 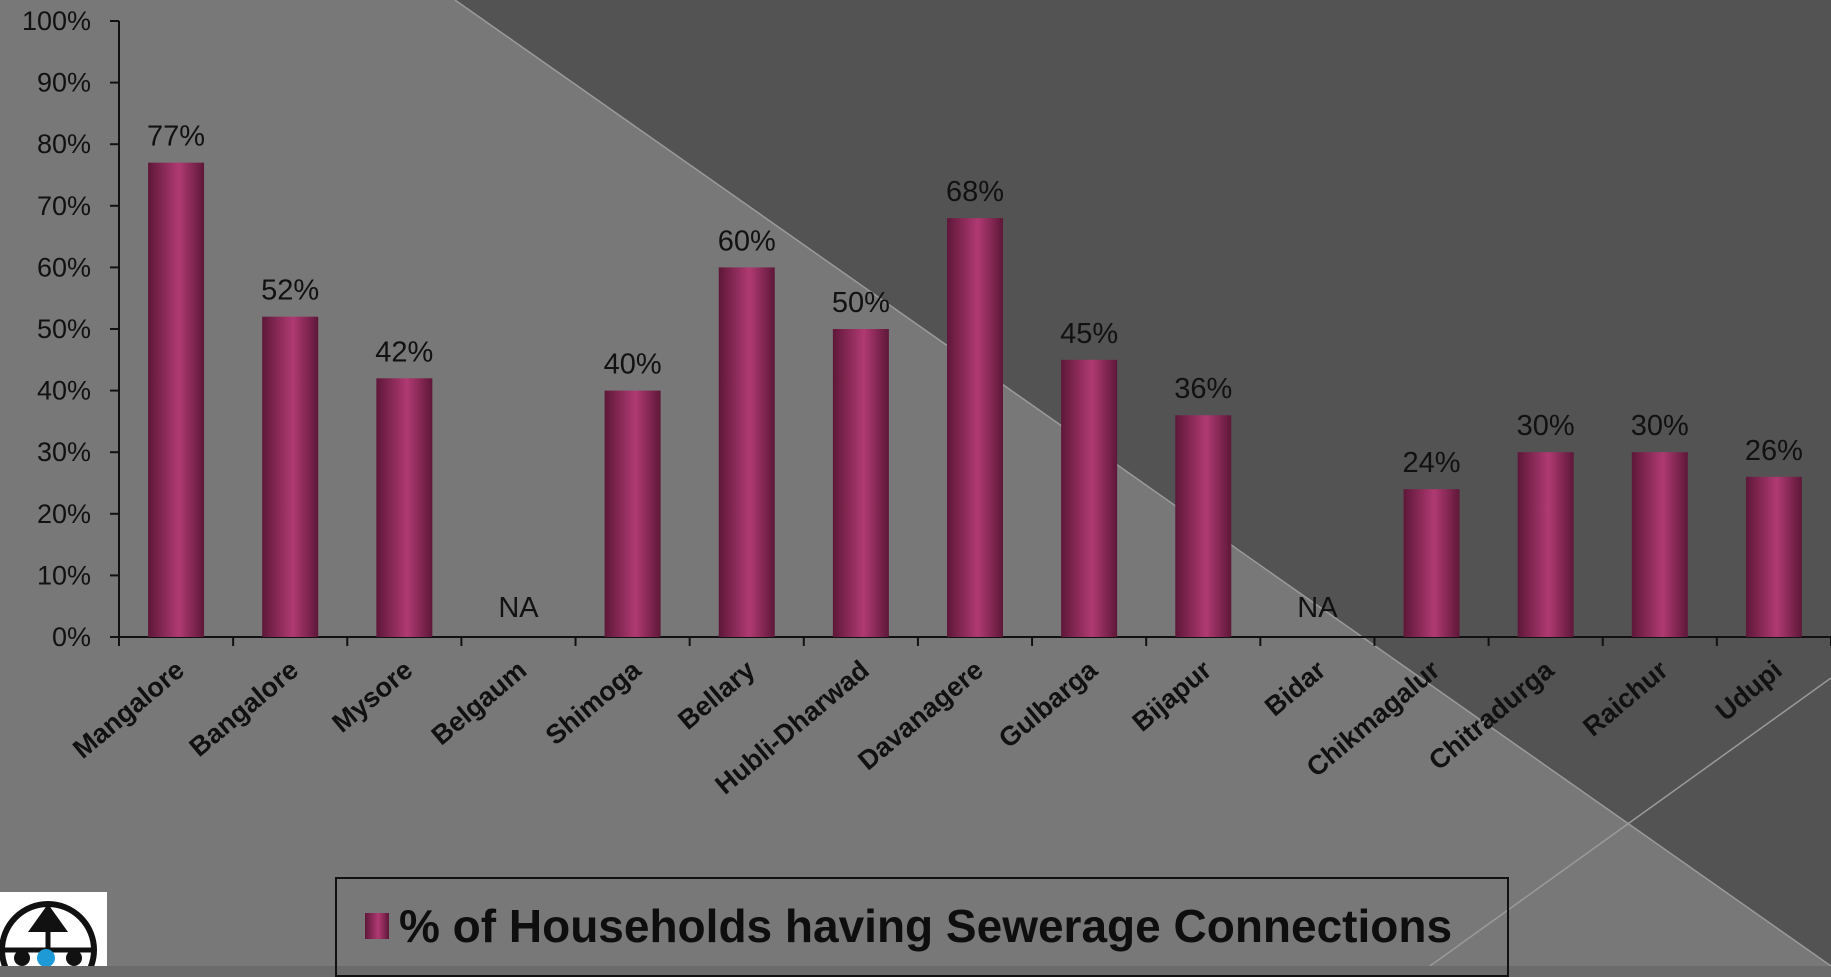 What do you see at coordinates (71, 637) in the screenshot?
I see `y-tick-label: 0%` at bounding box center [71, 637].